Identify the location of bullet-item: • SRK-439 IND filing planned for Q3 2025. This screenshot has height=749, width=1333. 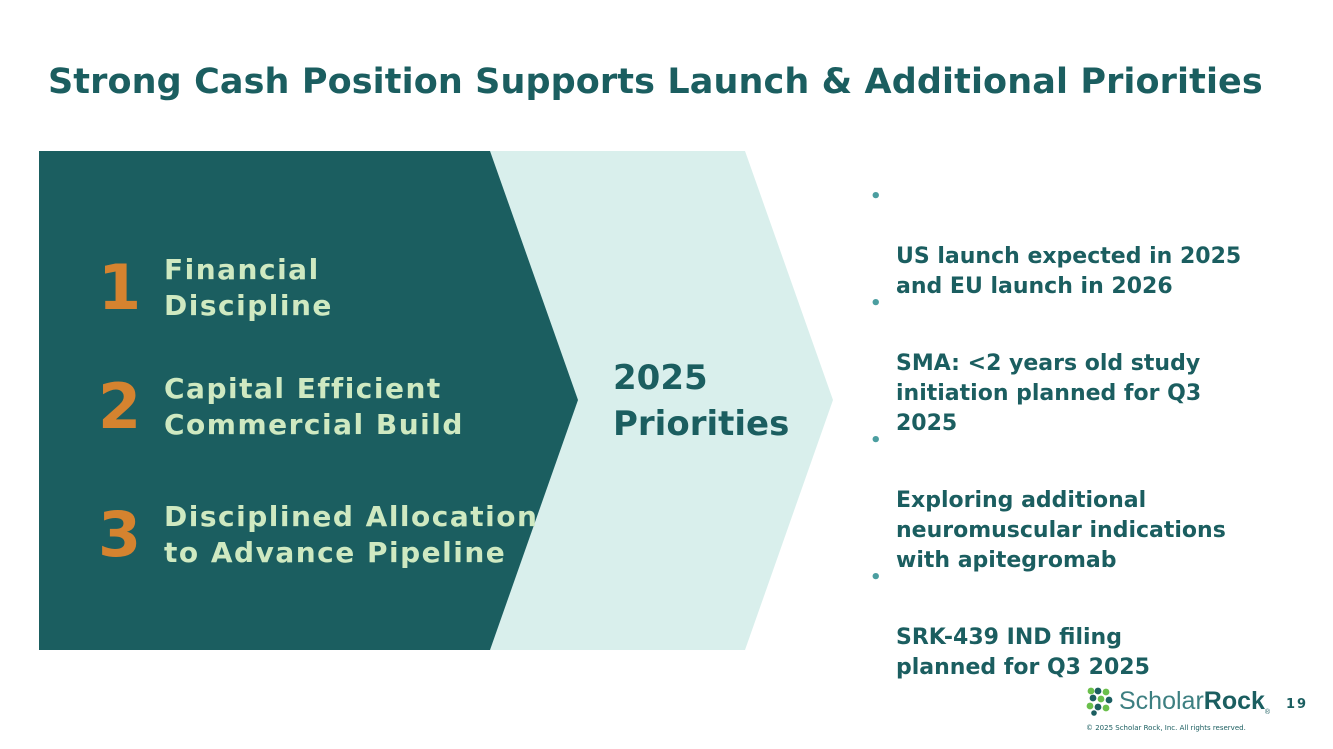
(1063, 623).